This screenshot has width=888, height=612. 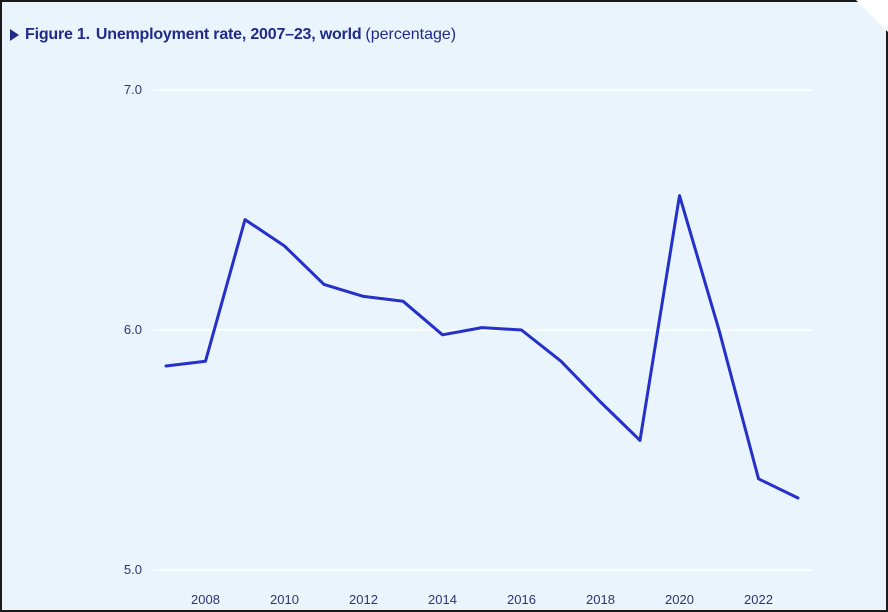 I want to click on x-tick-label: 2020, so click(x=679, y=599).